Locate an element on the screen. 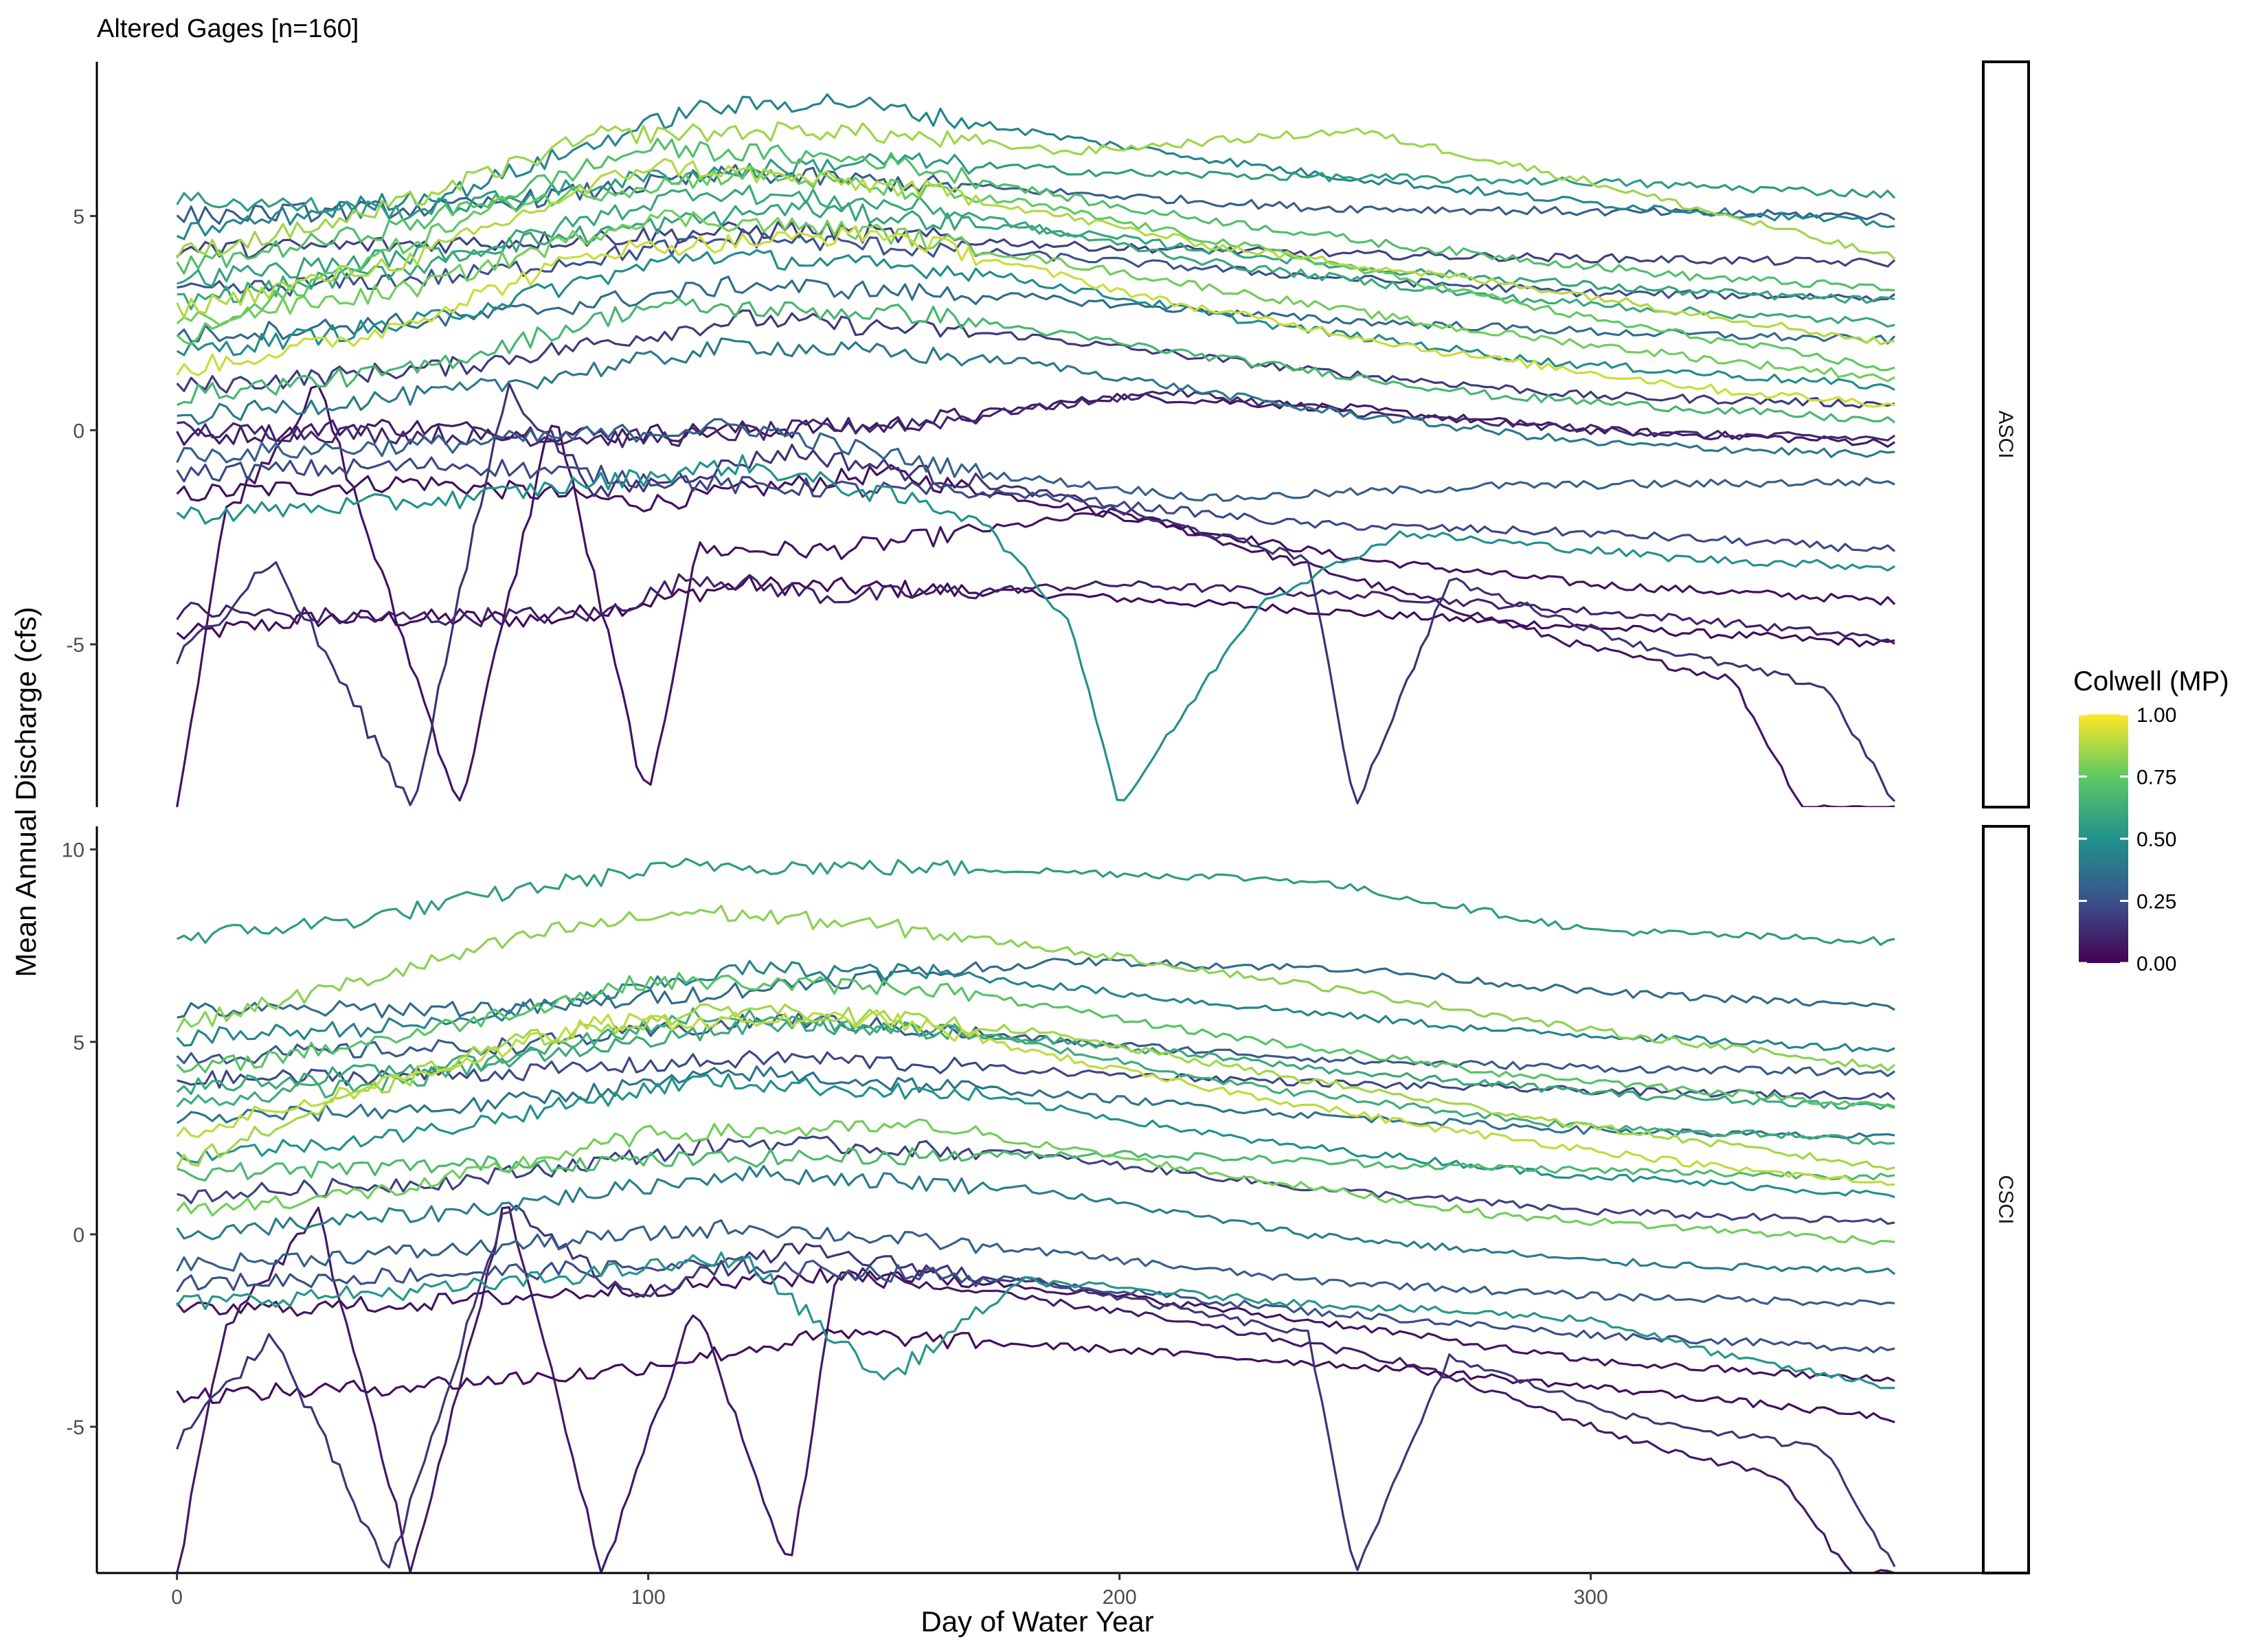 This screenshot has height=1652, width=2267. x-tick-label: 100 is located at coordinates (648, 1597).